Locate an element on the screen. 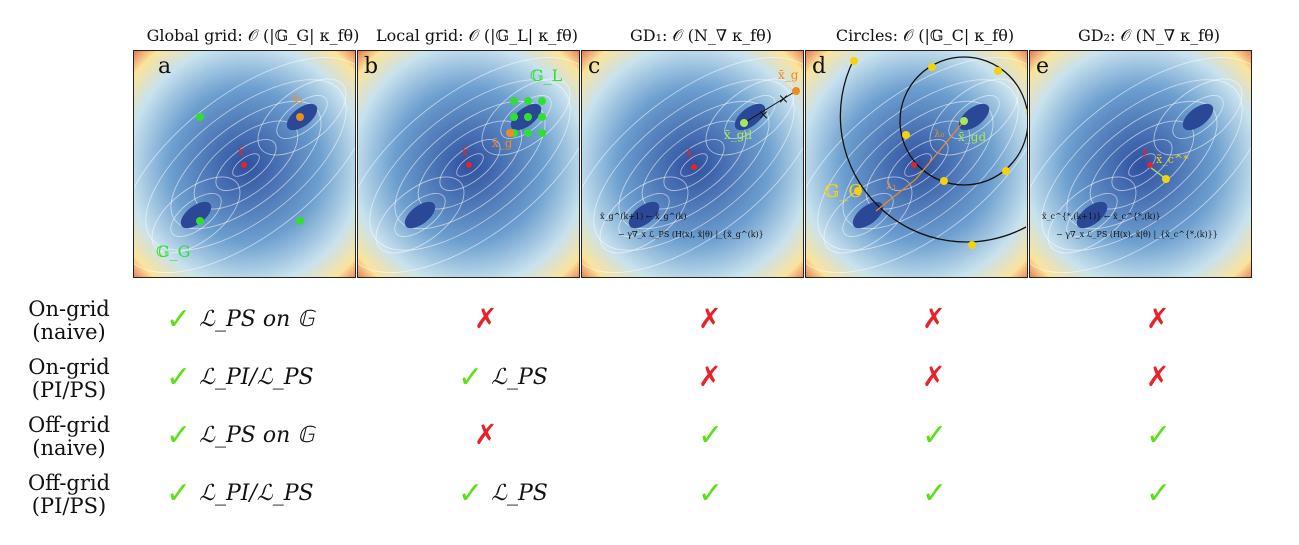 This screenshot has width=1299, height=545. label-lambda0: λ₀ is located at coordinates (939, 134).